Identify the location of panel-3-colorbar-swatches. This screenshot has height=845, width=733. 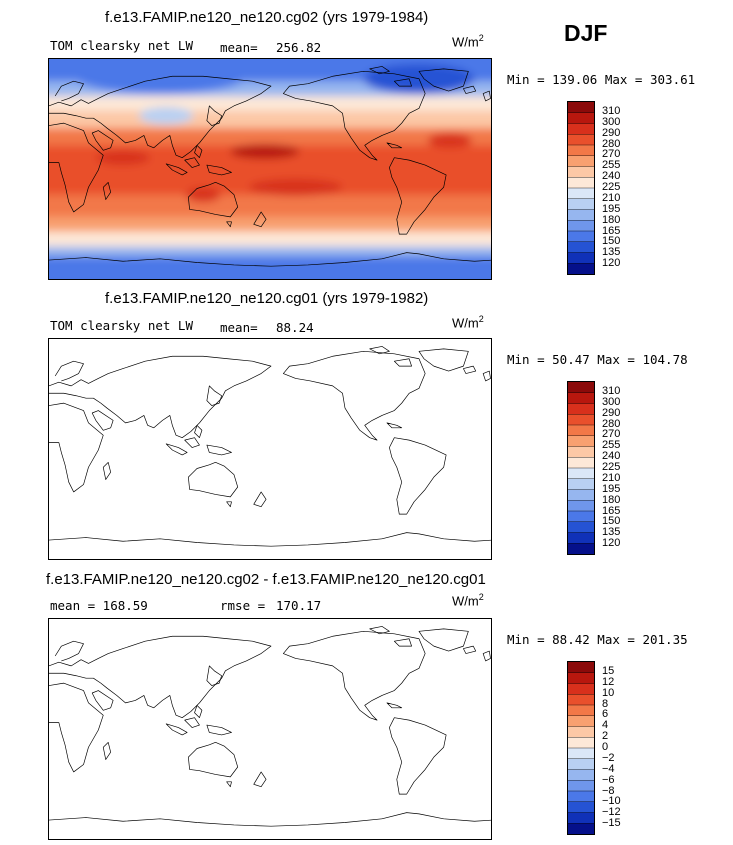
(581, 748).